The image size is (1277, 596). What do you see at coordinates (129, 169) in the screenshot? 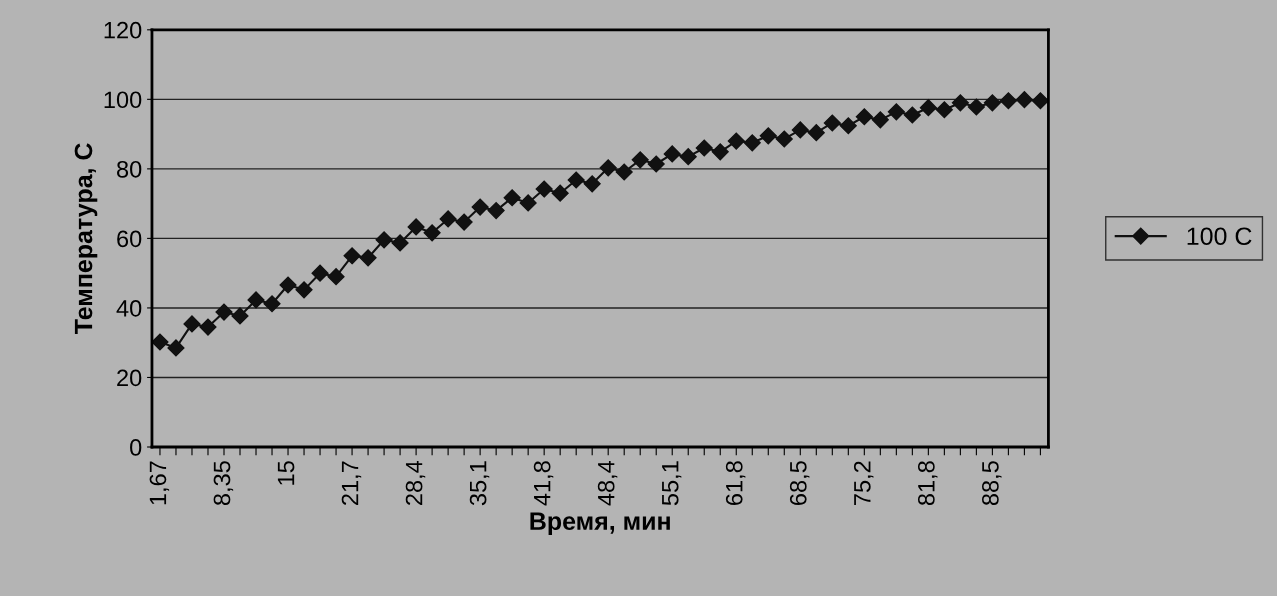
I see `y-tick-label: 80` at bounding box center [129, 169].